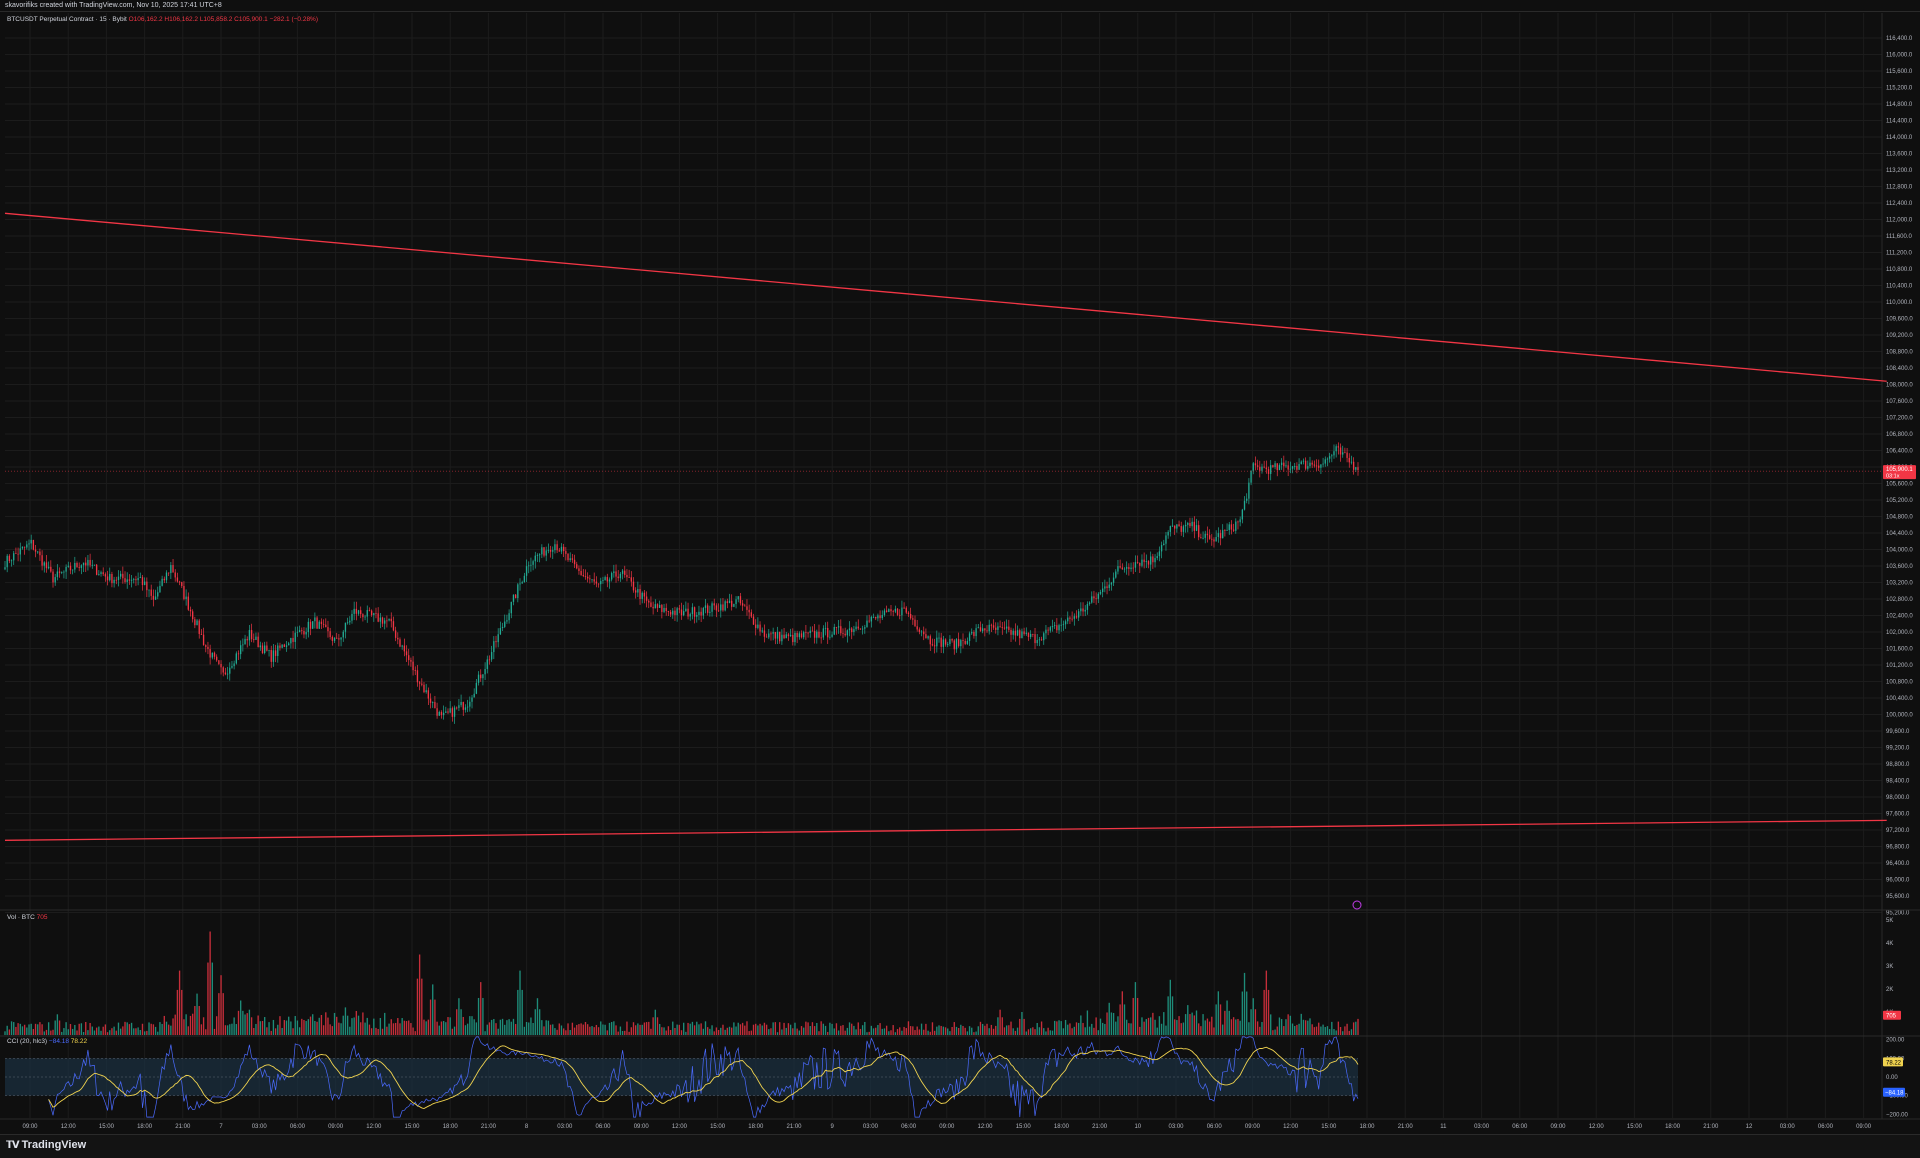  Describe the element at coordinates (67, 19) in the screenshot. I see `symbol-label: BTCUSDT Perpetual Contract · 15 · Bybit` at that location.